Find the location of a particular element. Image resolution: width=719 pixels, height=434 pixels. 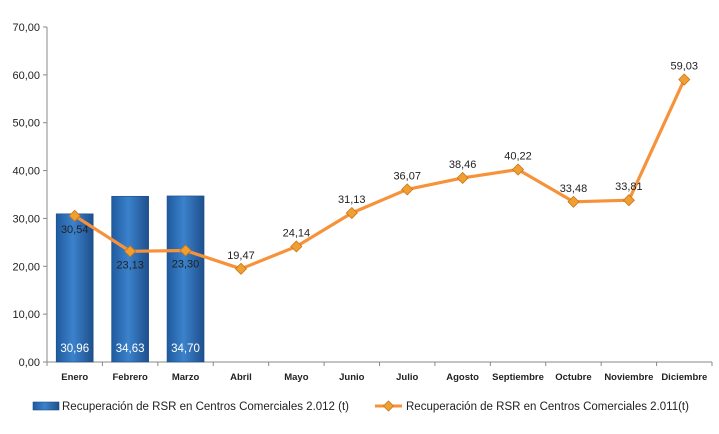

y-tick-label: 30,00 is located at coordinates (26, 219).